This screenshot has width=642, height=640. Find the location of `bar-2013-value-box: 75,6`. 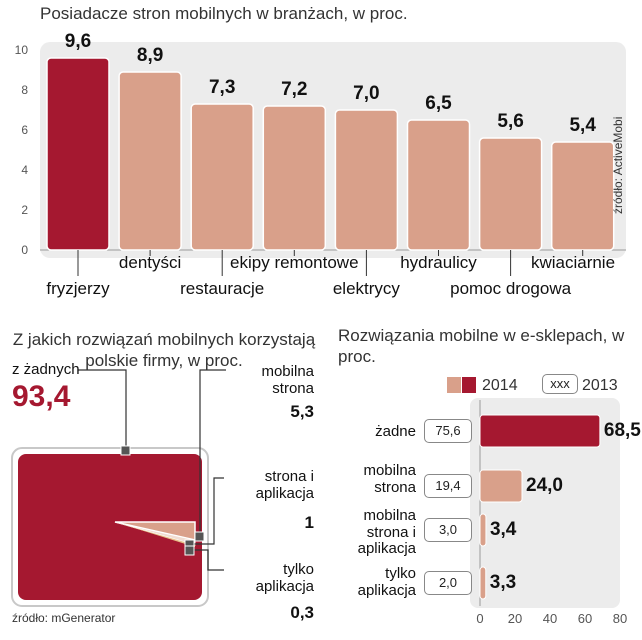

bar-2013-value-box: 75,6 is located at coordinates (448, 431).